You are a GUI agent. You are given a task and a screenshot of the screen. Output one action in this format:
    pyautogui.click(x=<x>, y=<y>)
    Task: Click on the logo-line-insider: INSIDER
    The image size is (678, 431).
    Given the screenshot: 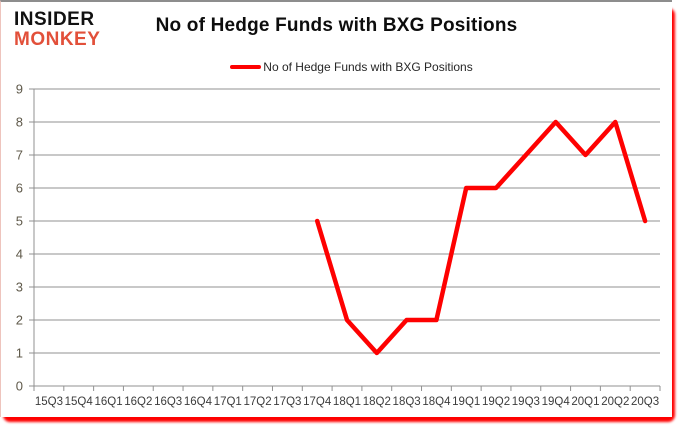 What is the action you would take?
    pyautogui.click(x=54, y=19)
    